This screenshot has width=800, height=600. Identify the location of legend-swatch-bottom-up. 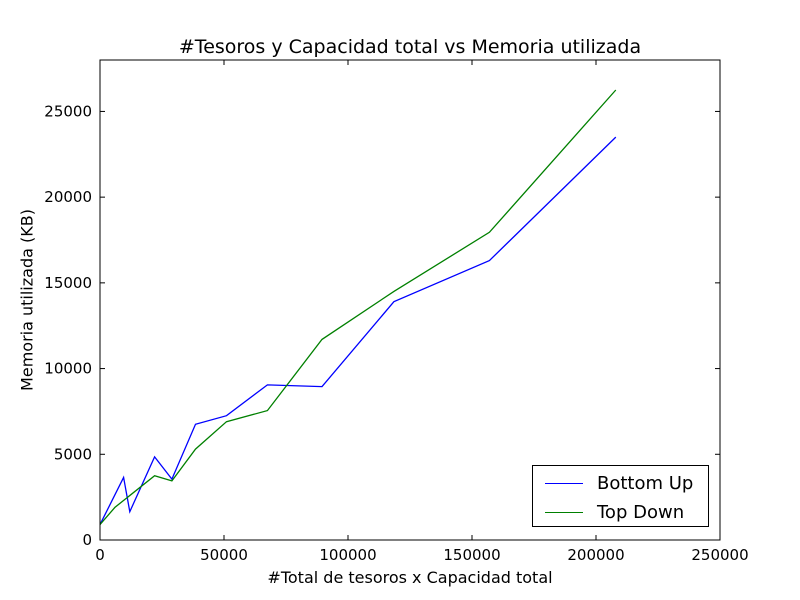
(564, 483).